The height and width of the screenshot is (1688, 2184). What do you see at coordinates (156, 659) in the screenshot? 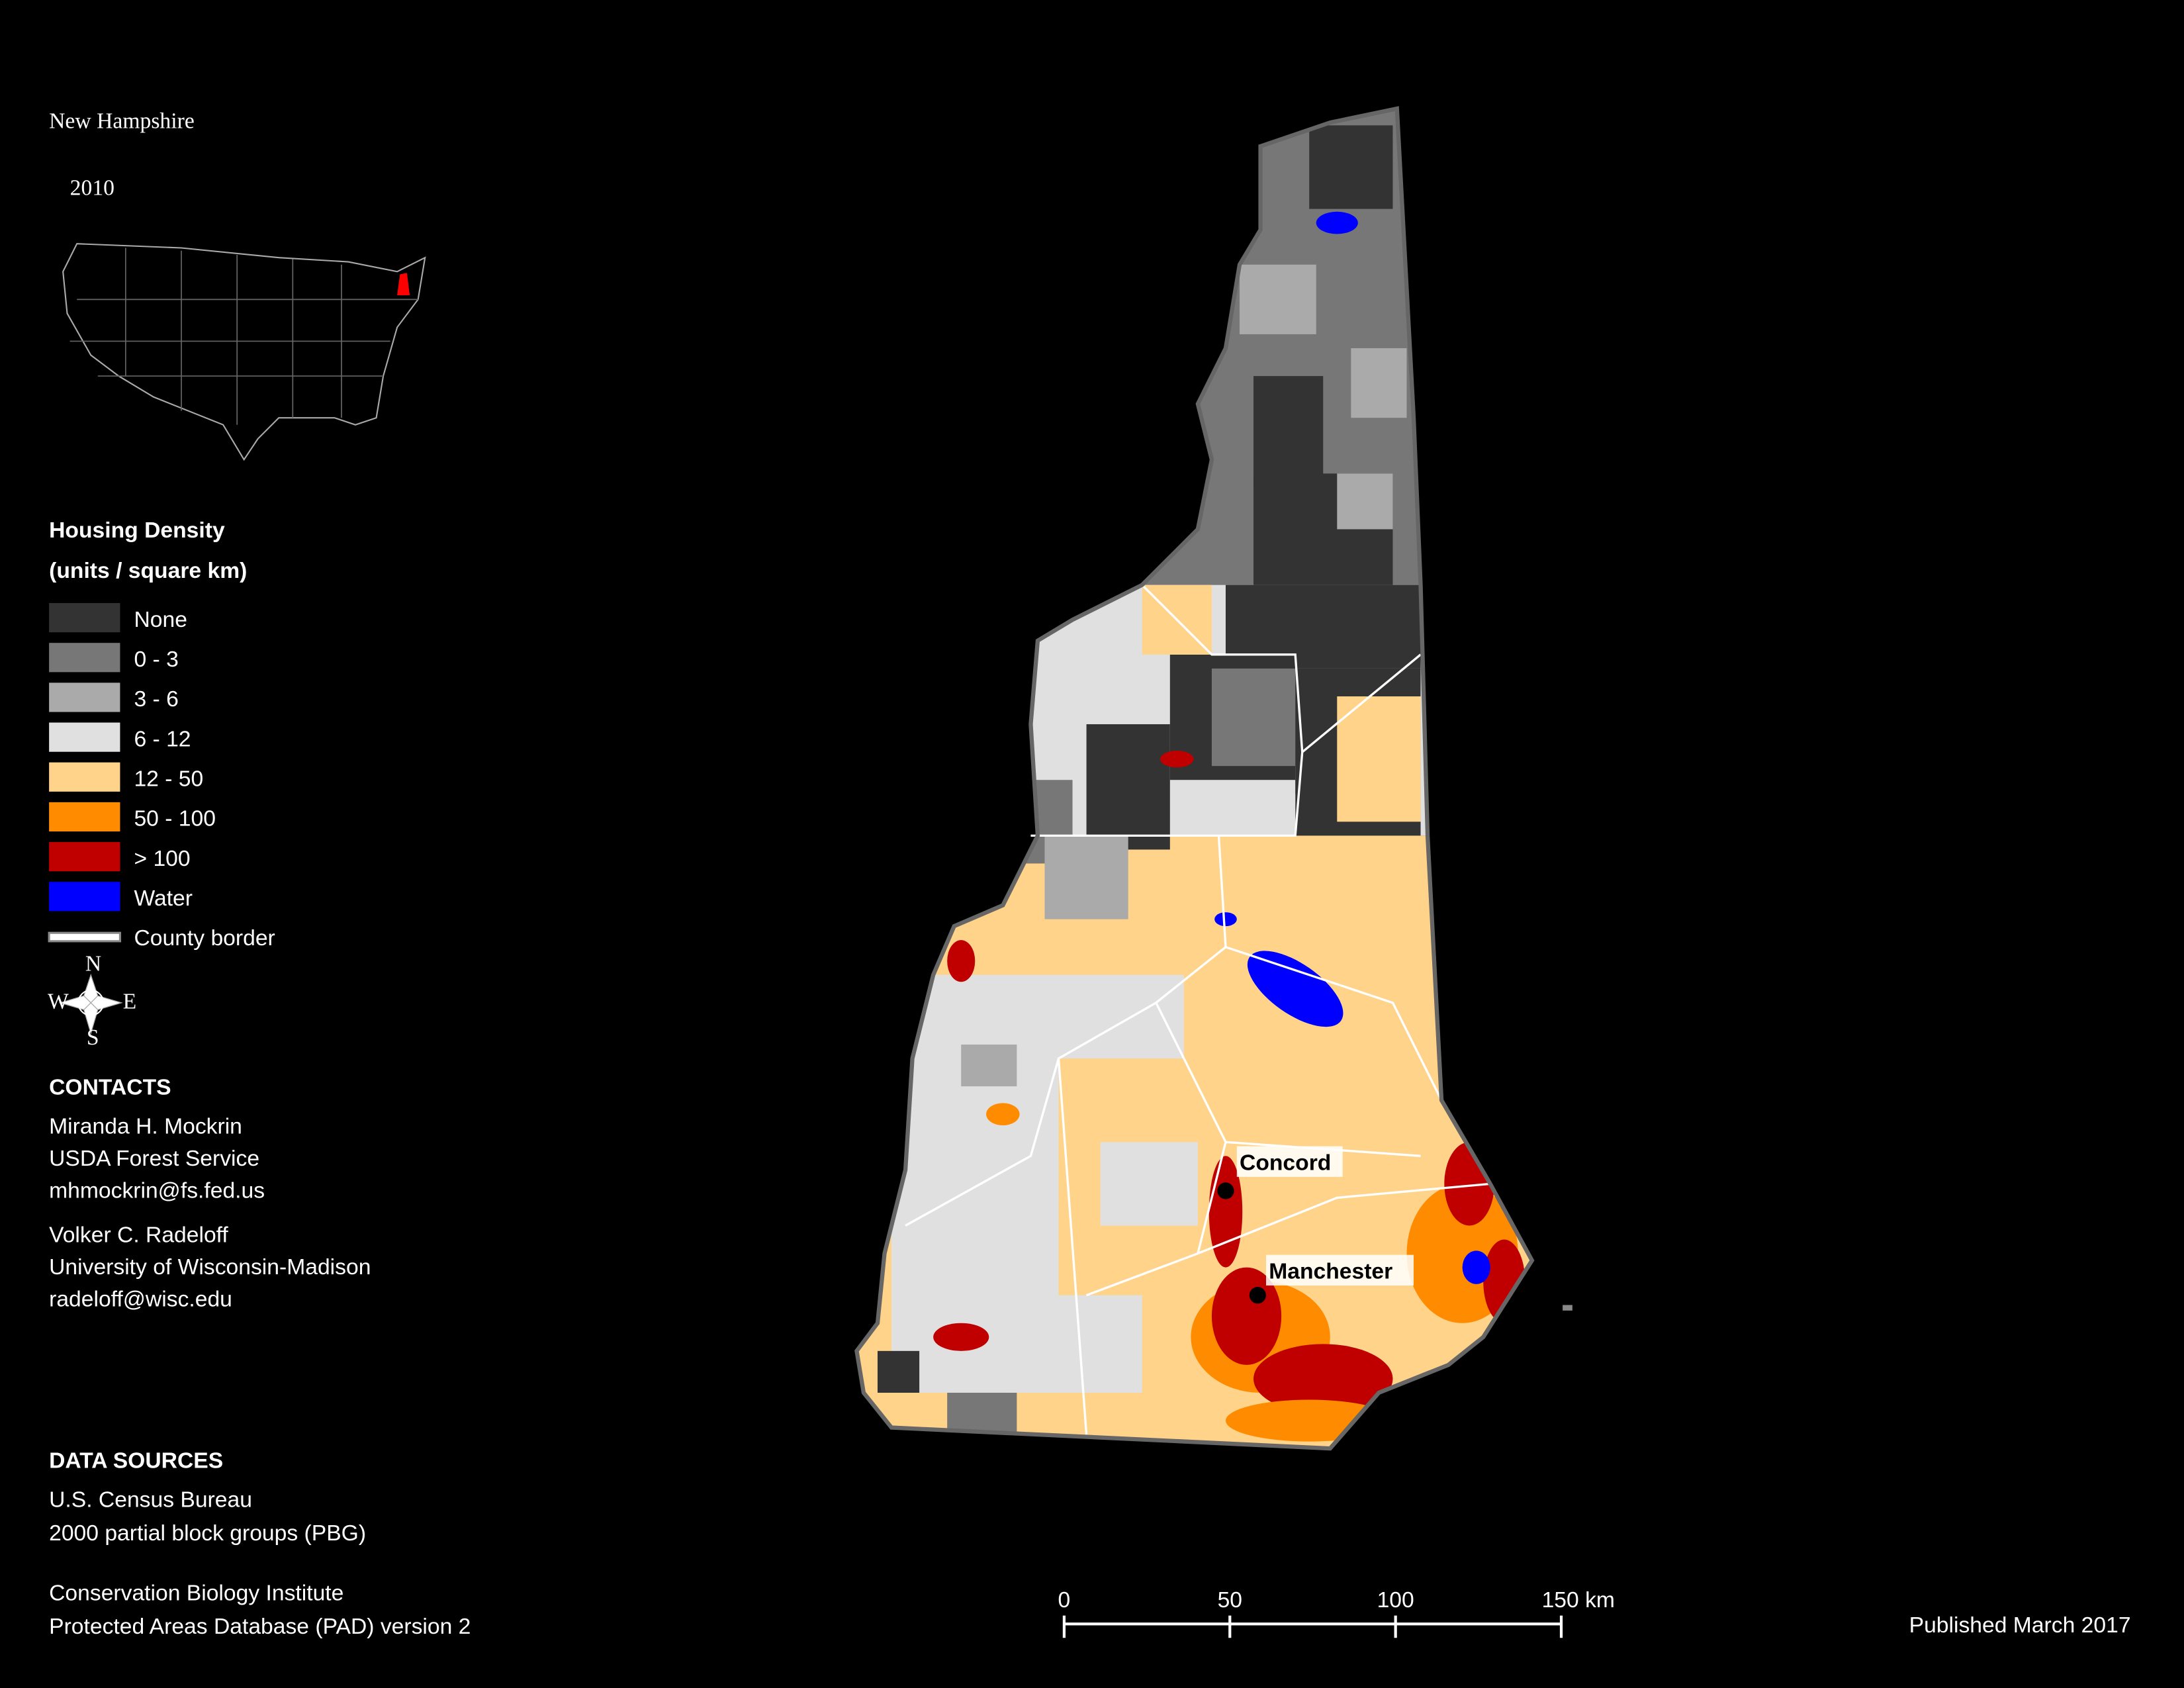
I see `legend-label: 0 - 3` at bounding box center [156, 659].